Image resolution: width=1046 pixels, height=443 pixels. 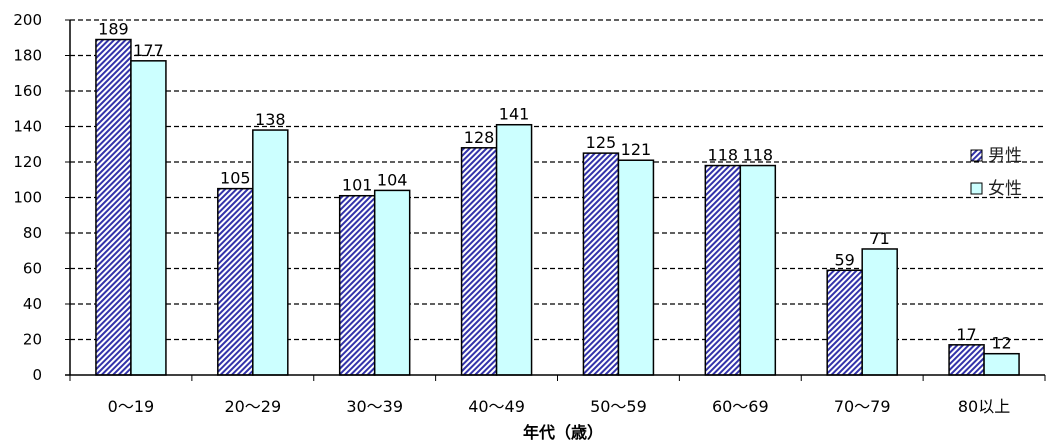 What do you see at coordinates (723, 155) in the screenshot?
I see `data-label-male: 118` at bounding box center [723, 155].